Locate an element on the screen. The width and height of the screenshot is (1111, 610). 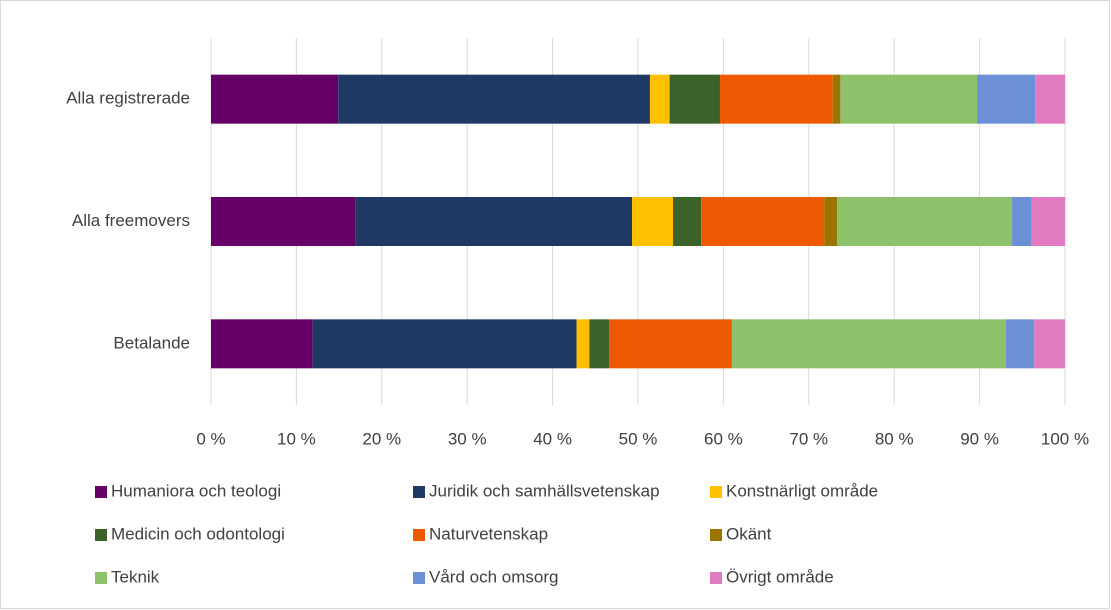
x-tick-label: 60 % is located at coordinates (723, 438).